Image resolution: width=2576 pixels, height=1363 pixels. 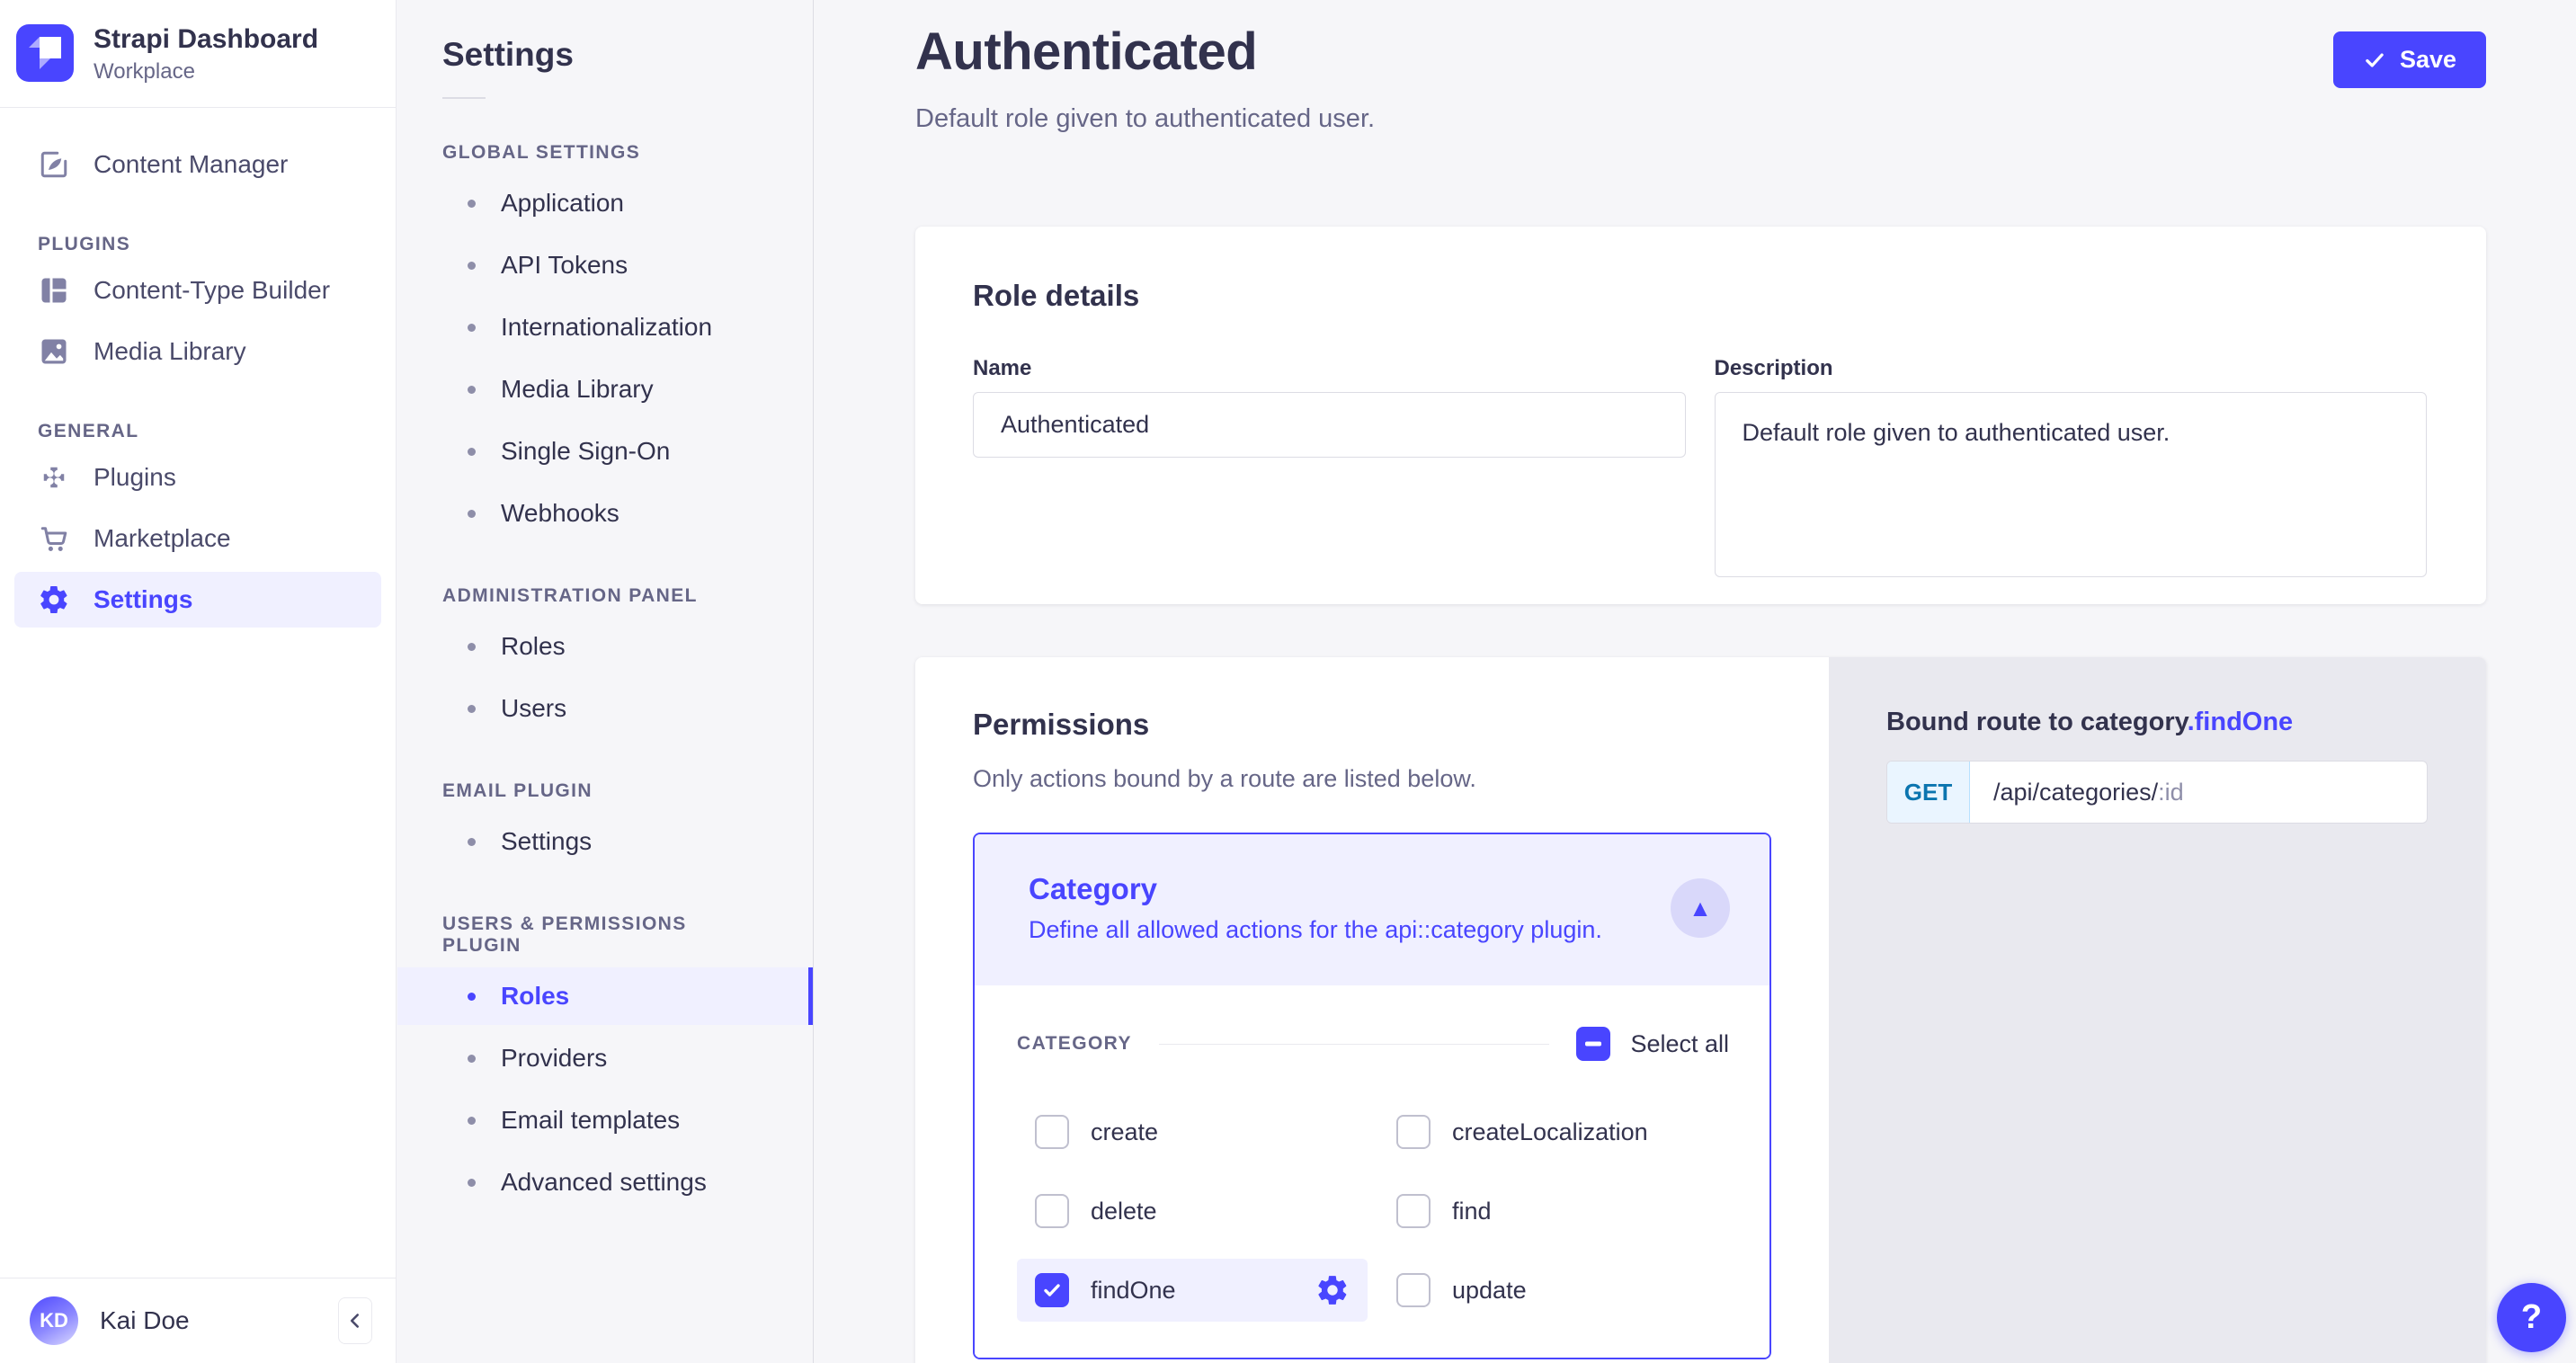 I want to click on strapi-logo-icon, so click(x=45, y=53).